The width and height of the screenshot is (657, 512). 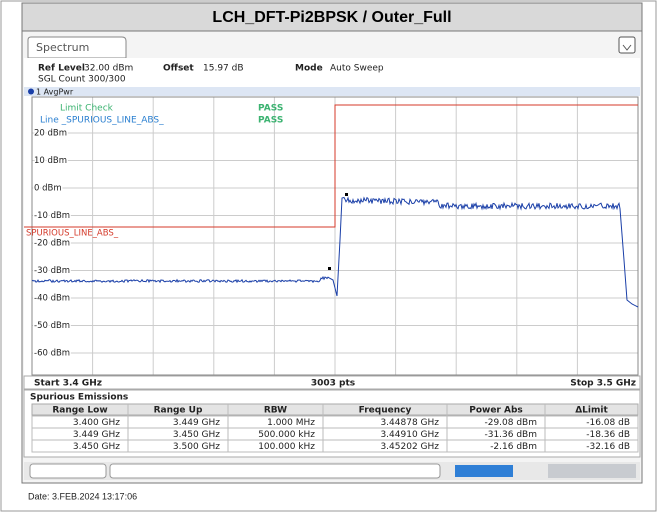 I want to click on column-header: ΔLimit, so click(x=591, y=411).